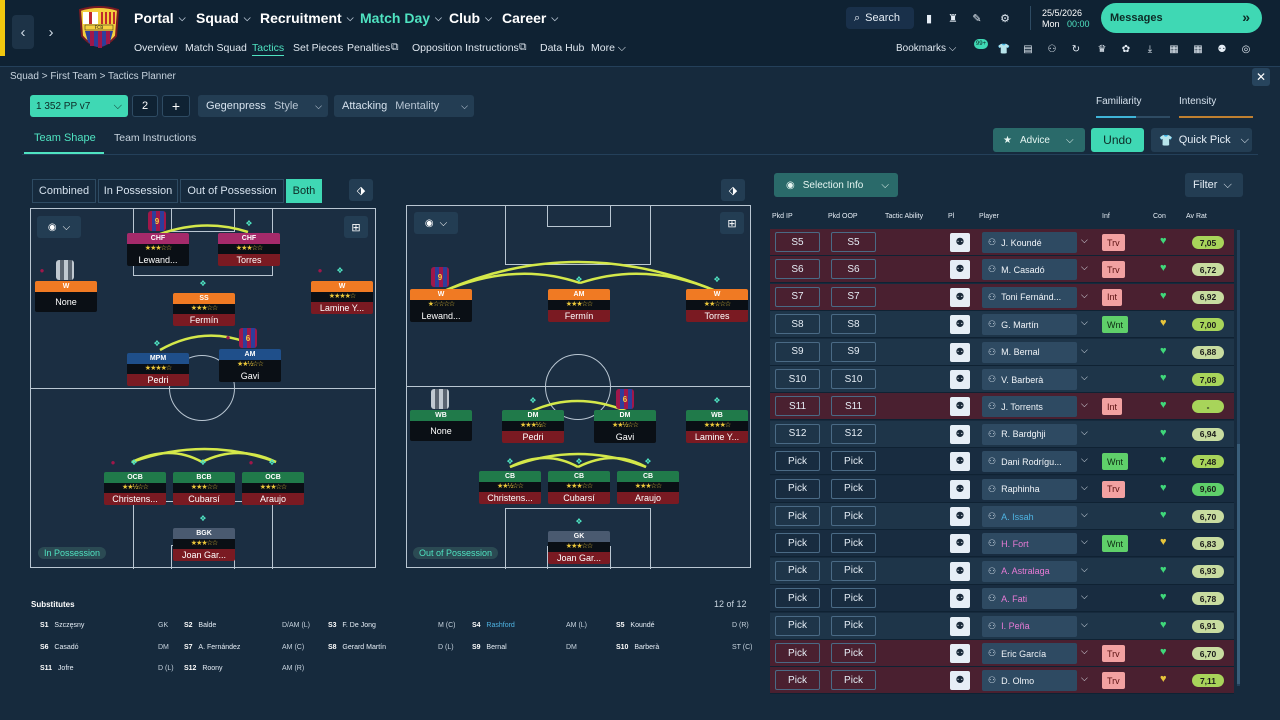 The height and width of the screenshot is (720, 1280). Describe the element at coordinates (1029, 571) in the screenshot. I see `player-name-dropdown: ⚇ A. Astralaga` at that location.